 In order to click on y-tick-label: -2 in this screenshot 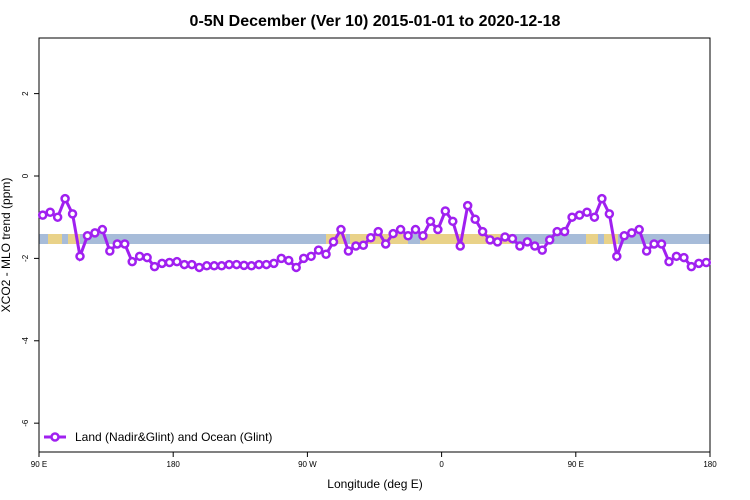, I will do `click(25, 258)`.